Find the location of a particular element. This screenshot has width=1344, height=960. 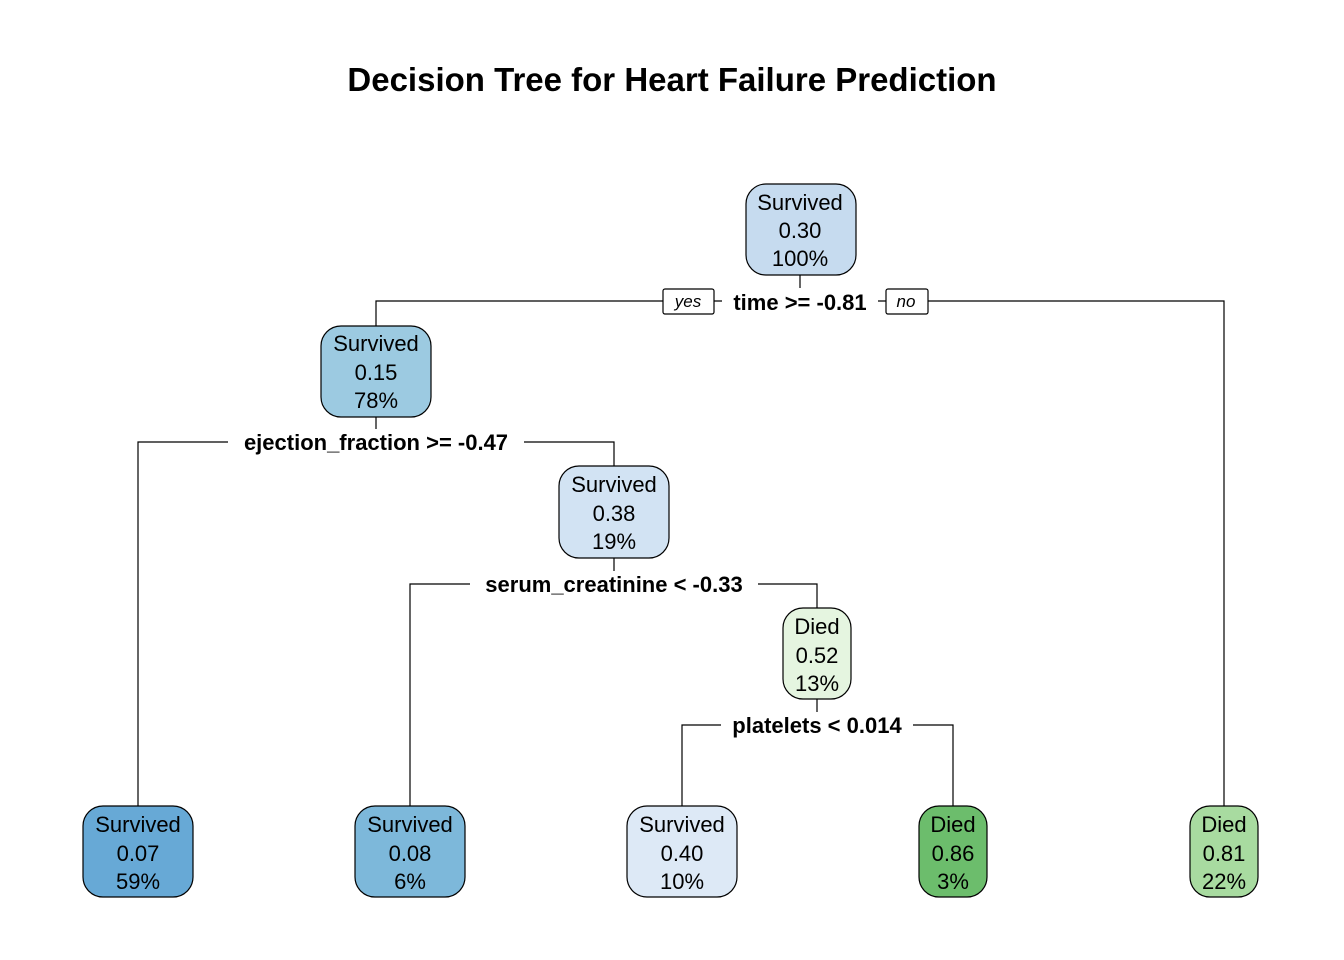

split-text: platelets < 0.014 is located at coordinates (817, 725).